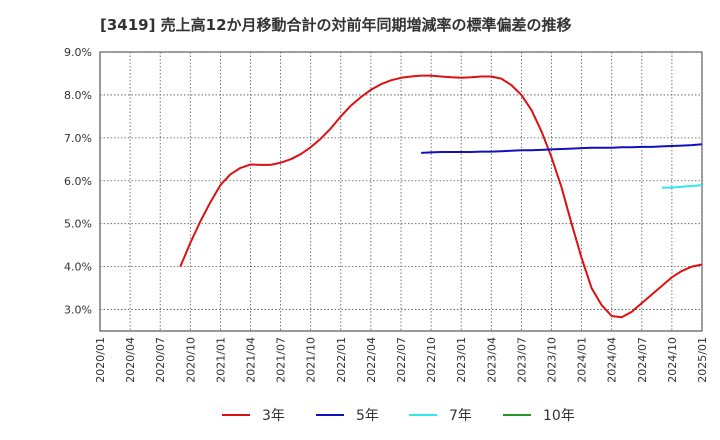 This screenshot has width=720, height=440. What do you see at coordinates (251, 360) in the screenshot?
I see `x-tick-label: 2021/04` at bounding box center [251, 360].